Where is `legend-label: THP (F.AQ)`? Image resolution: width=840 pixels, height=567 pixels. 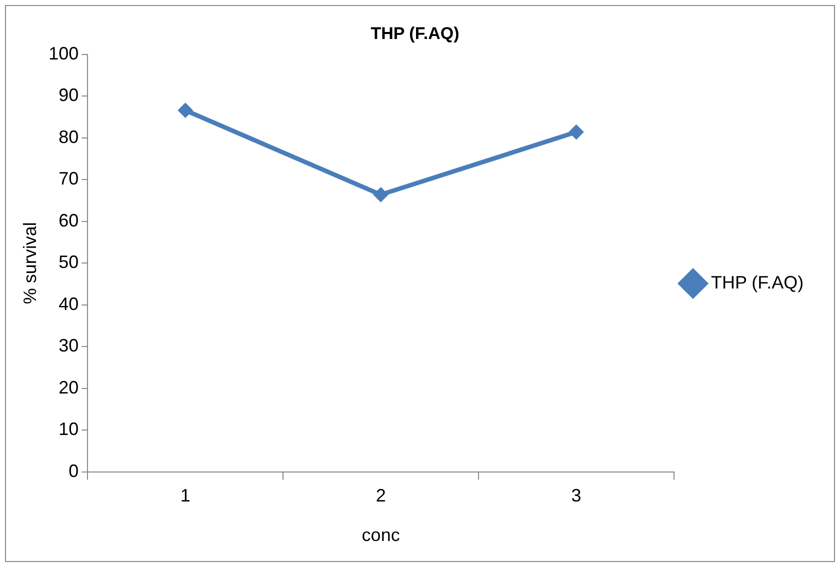
legend-label: THP (F.AQ) is located at coordinates (757, 282).